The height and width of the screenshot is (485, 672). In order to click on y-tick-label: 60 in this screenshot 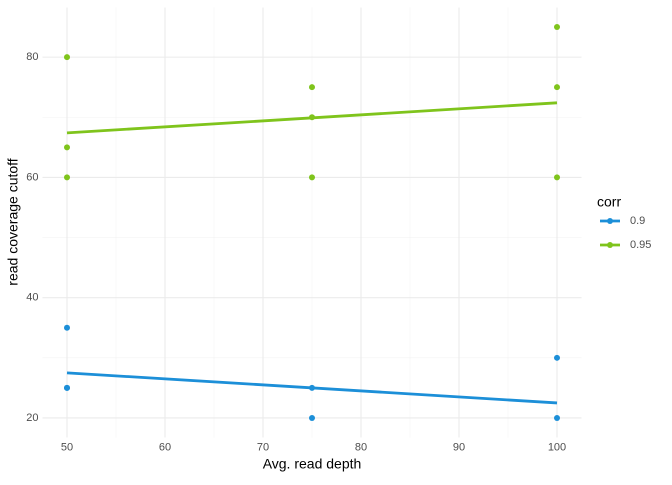, I will do `click(32, 177)`.